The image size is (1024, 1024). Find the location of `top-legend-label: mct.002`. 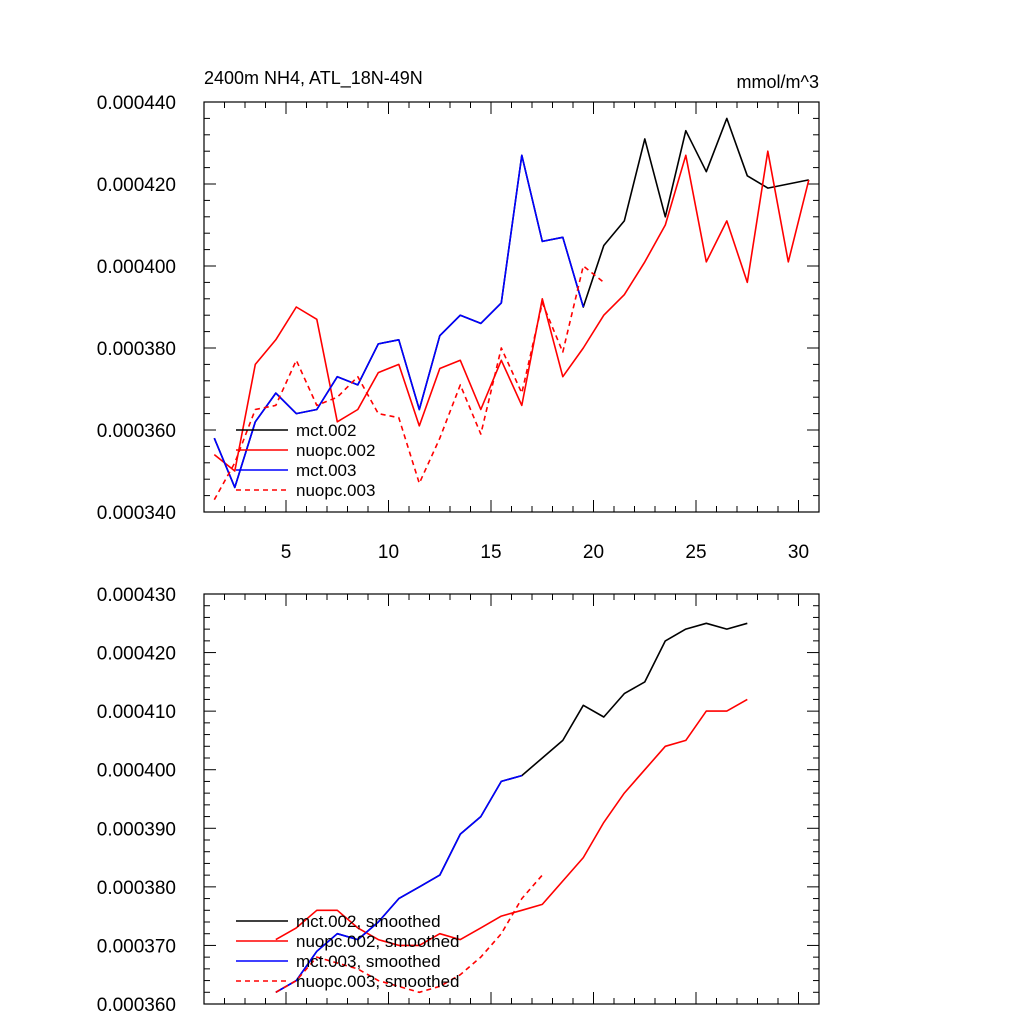

top-legend-label: mct.002 is located at coordinates (326, 430).